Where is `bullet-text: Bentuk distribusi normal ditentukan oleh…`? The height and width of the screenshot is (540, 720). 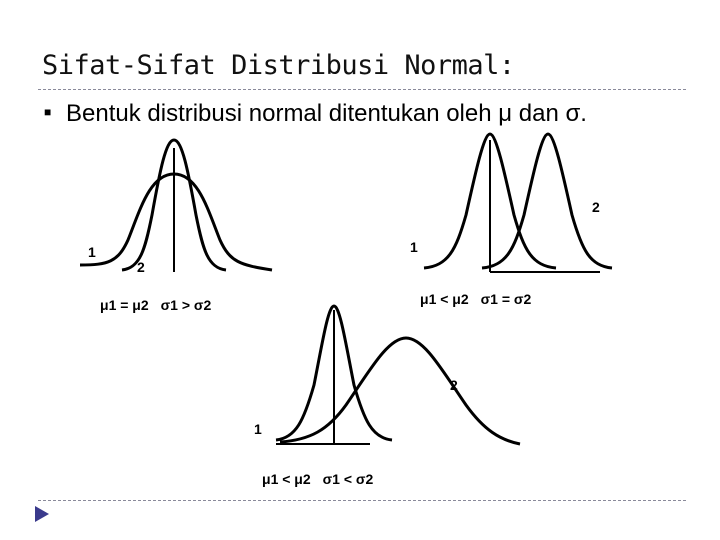
bullet-text: Bentuk distribusi normal ditentukan oleh… is located at coordinates (326, 113).